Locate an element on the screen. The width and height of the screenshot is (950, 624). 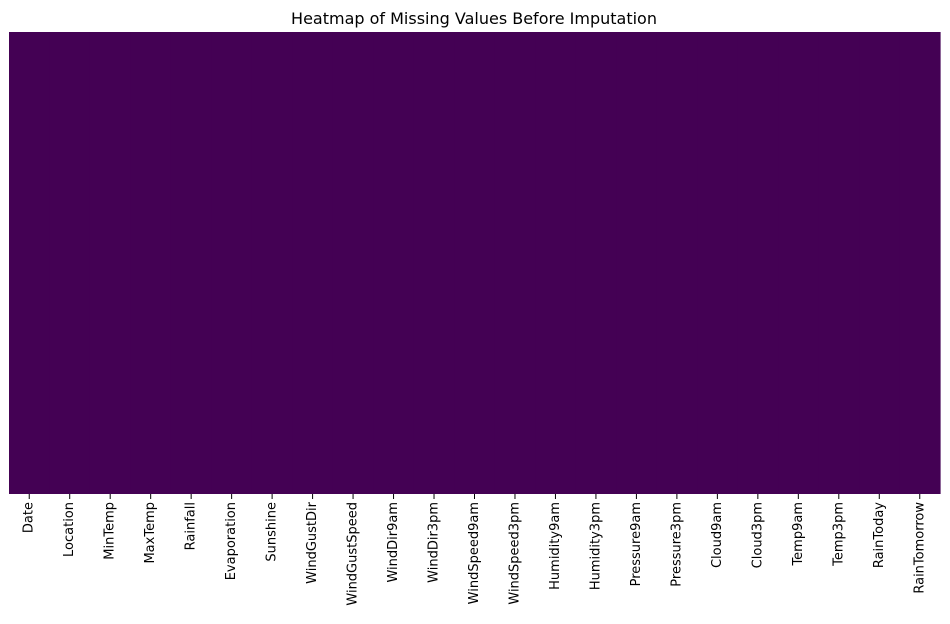
x-tick-label: MaxTemp is located at coordinates (150, 533).